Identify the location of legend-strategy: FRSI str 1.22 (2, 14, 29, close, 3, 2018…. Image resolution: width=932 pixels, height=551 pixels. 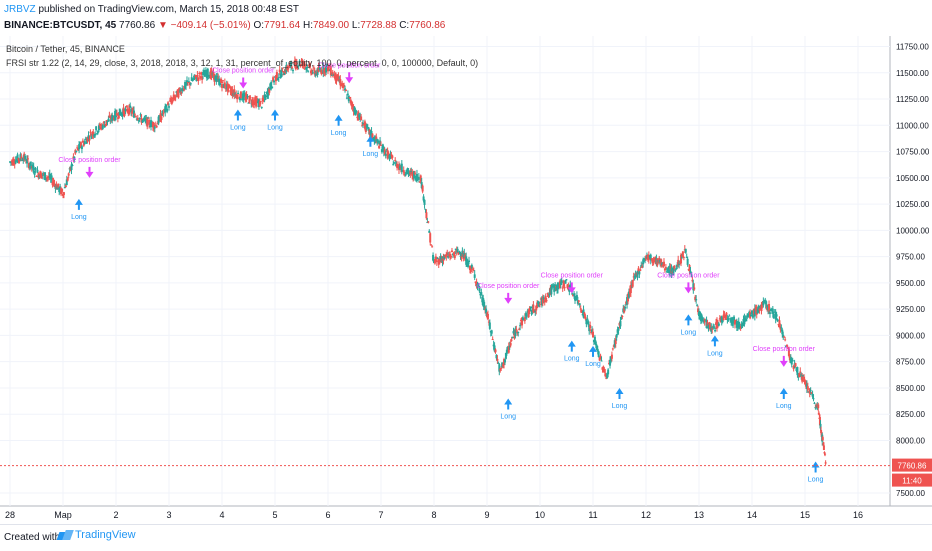
(242, 63).